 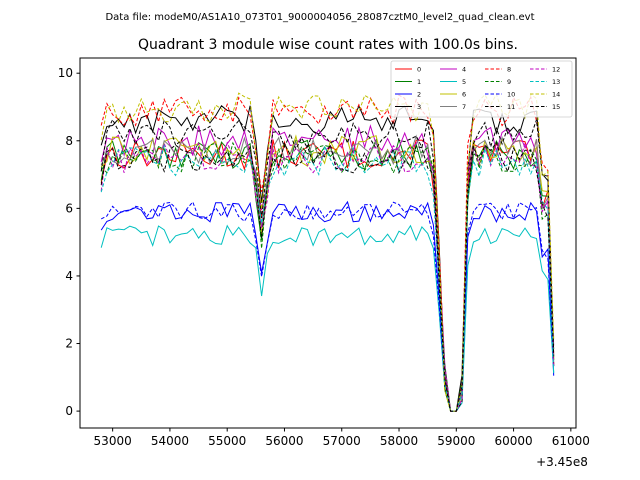 What do you see at coordinates (69, 242) in the screenshot?
I see `y-axis: 0 2 4 6 8 10` at bounding box center [69, 242].